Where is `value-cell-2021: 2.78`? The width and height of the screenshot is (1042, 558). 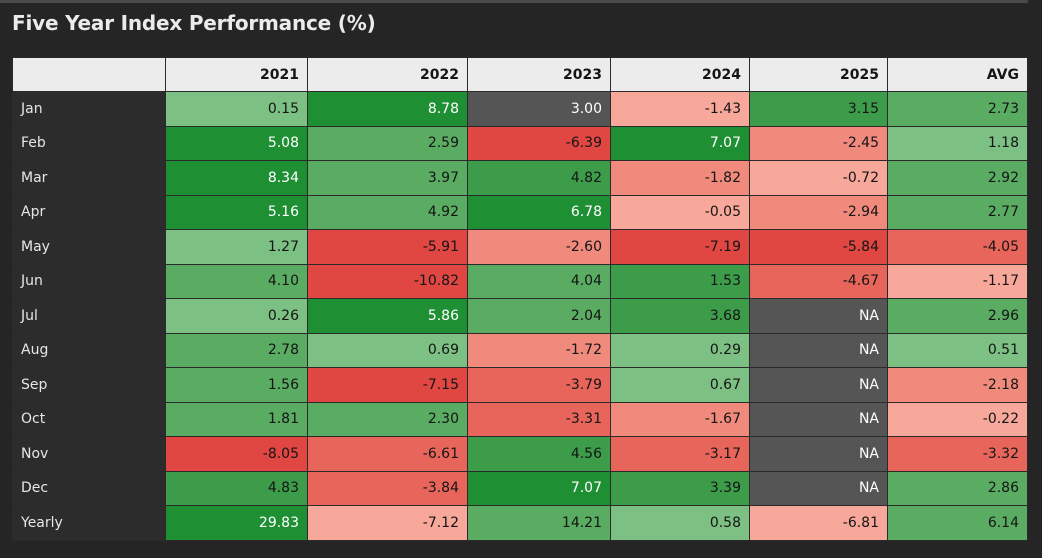
value-cell-2021: 2.78 is located at coordinates (236, 350).